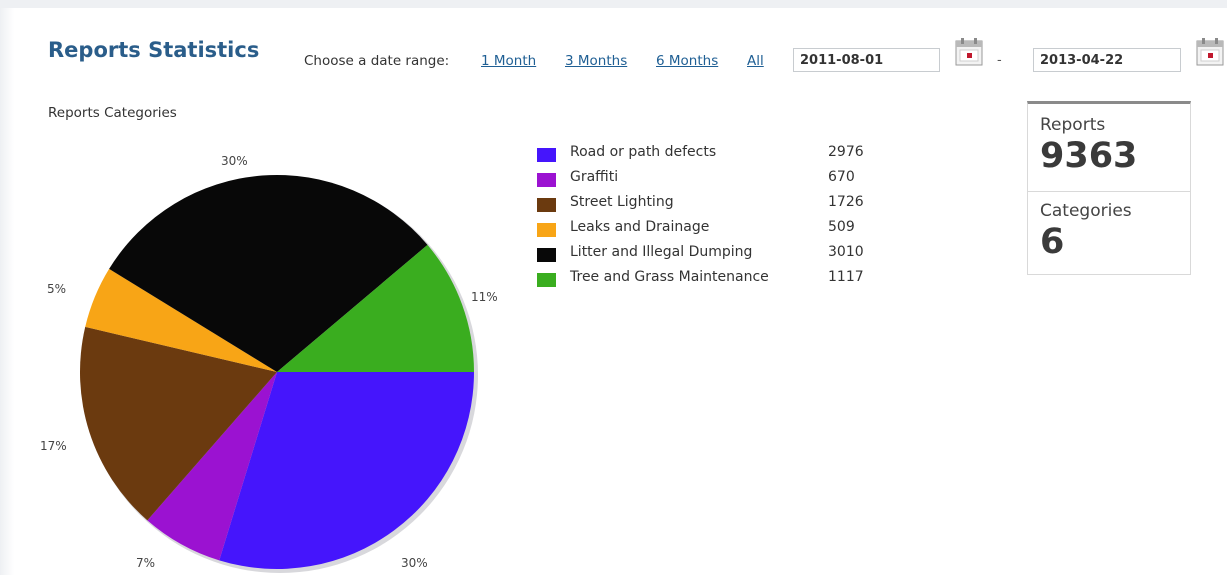  Describe the element at coordinates (375, 308) in the screenshot. I see `slice-tree-grass` at that location.